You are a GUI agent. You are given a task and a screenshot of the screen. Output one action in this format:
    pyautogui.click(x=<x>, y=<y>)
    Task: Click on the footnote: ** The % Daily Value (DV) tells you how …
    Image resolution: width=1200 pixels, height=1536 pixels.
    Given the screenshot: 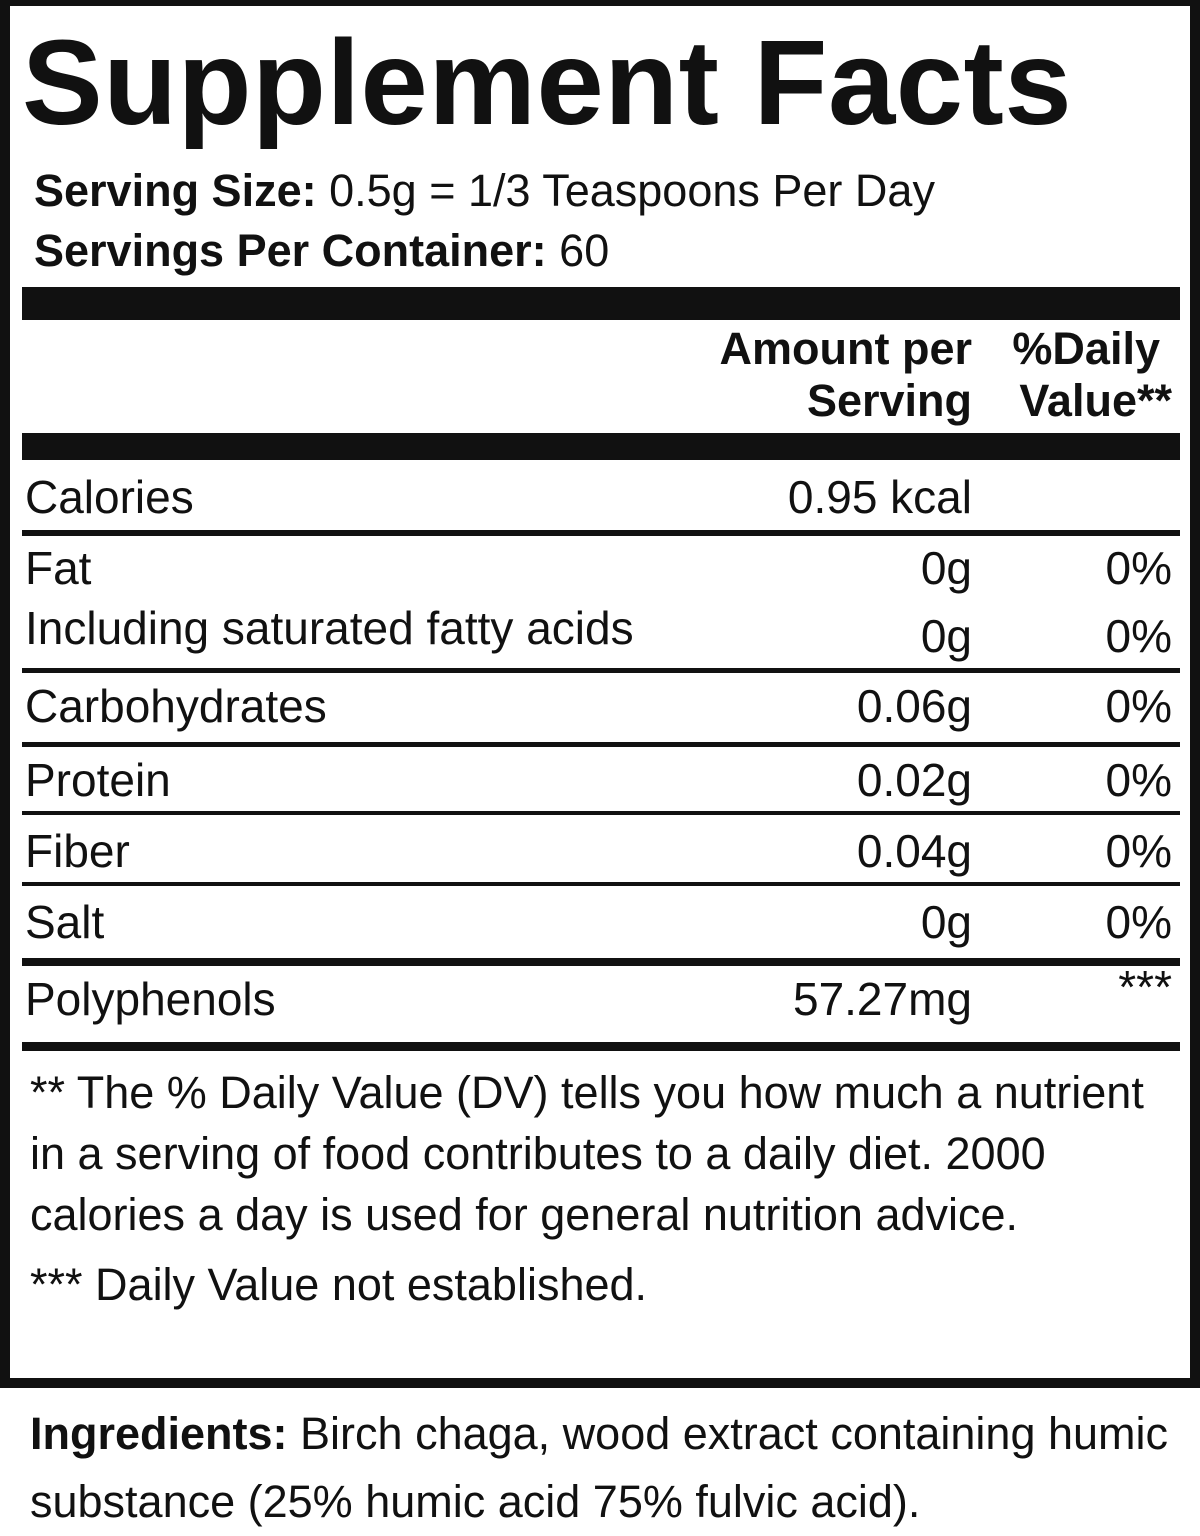 What is the action you would take?
    pyautogui.click(x=587, y=1153)
    